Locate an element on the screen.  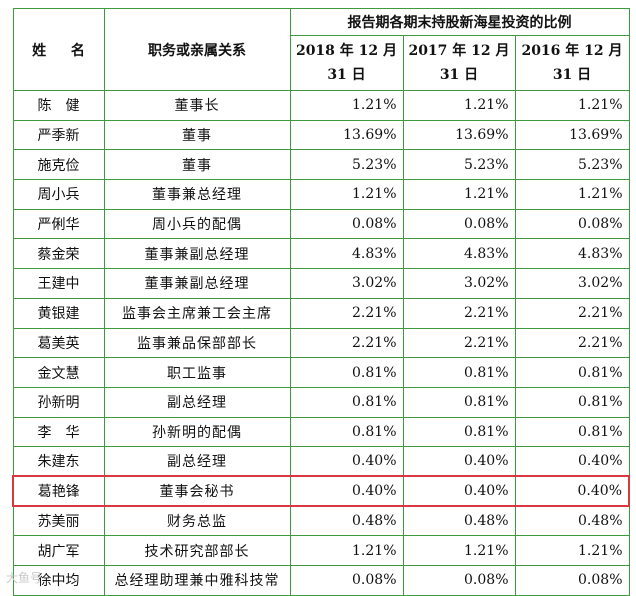
cell-2018: 13.69% is located at coordinates (346, 135).